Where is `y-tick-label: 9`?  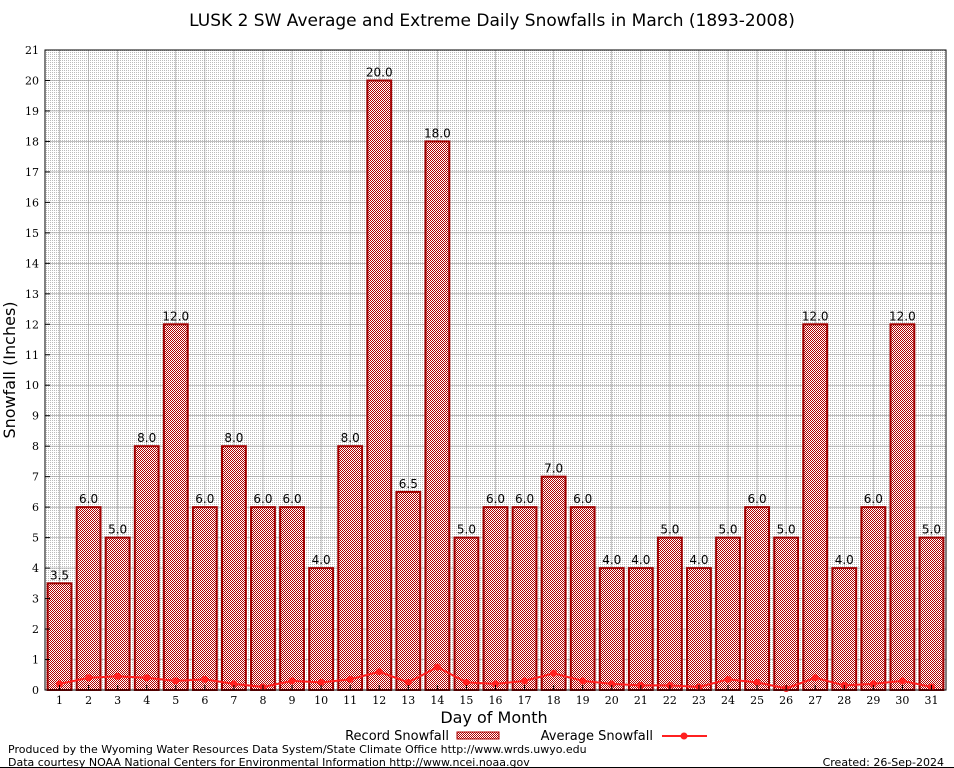 y-tick-label: 9 is located at coordinates (35, 416).